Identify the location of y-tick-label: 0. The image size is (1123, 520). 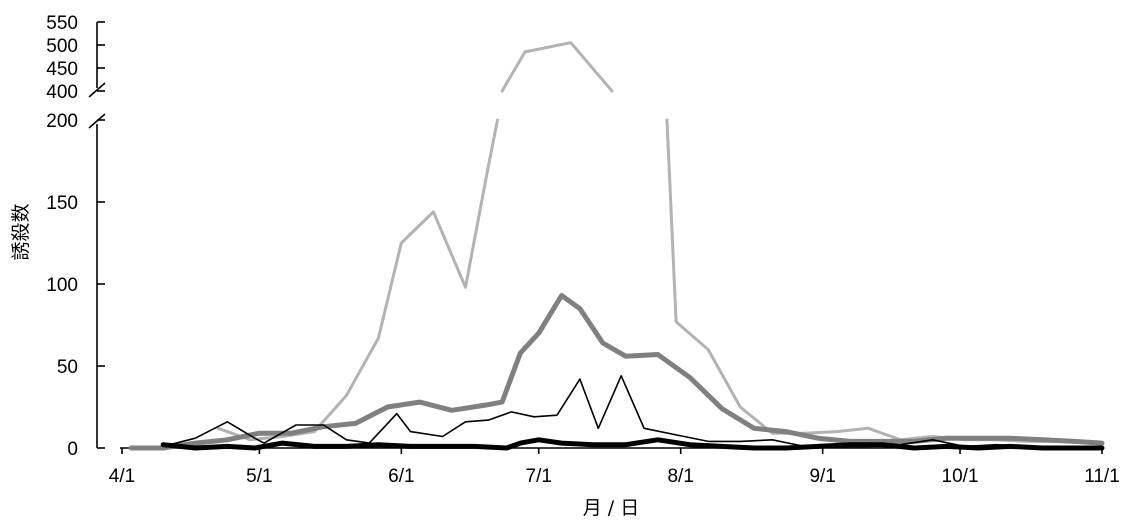
(72, 449).